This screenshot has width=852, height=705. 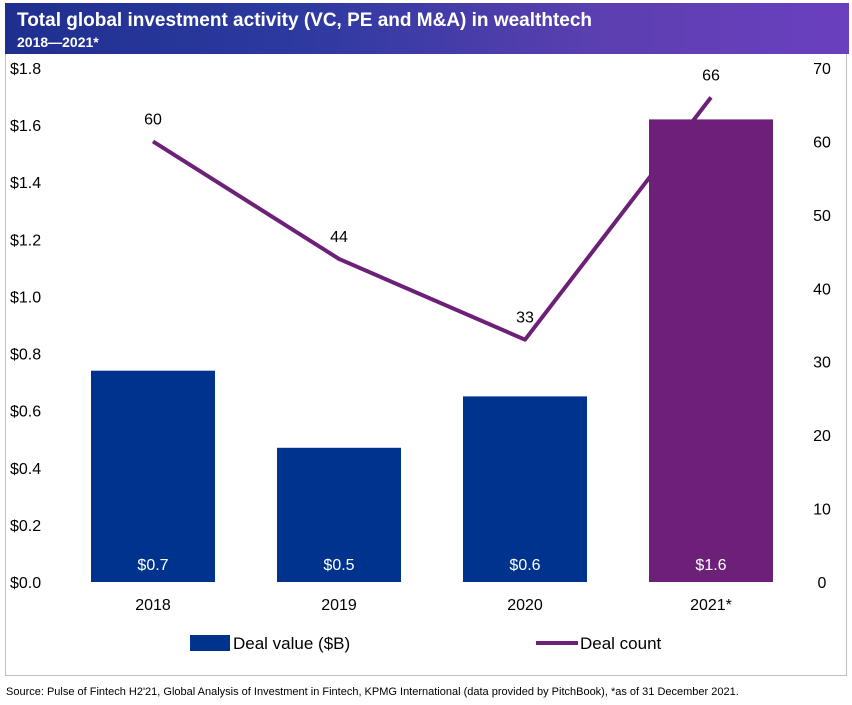 What do you see at coordinates (152, 565) in the screenshot?
I see `deal-value-label: $0.7` at bounding box center [152, 565].